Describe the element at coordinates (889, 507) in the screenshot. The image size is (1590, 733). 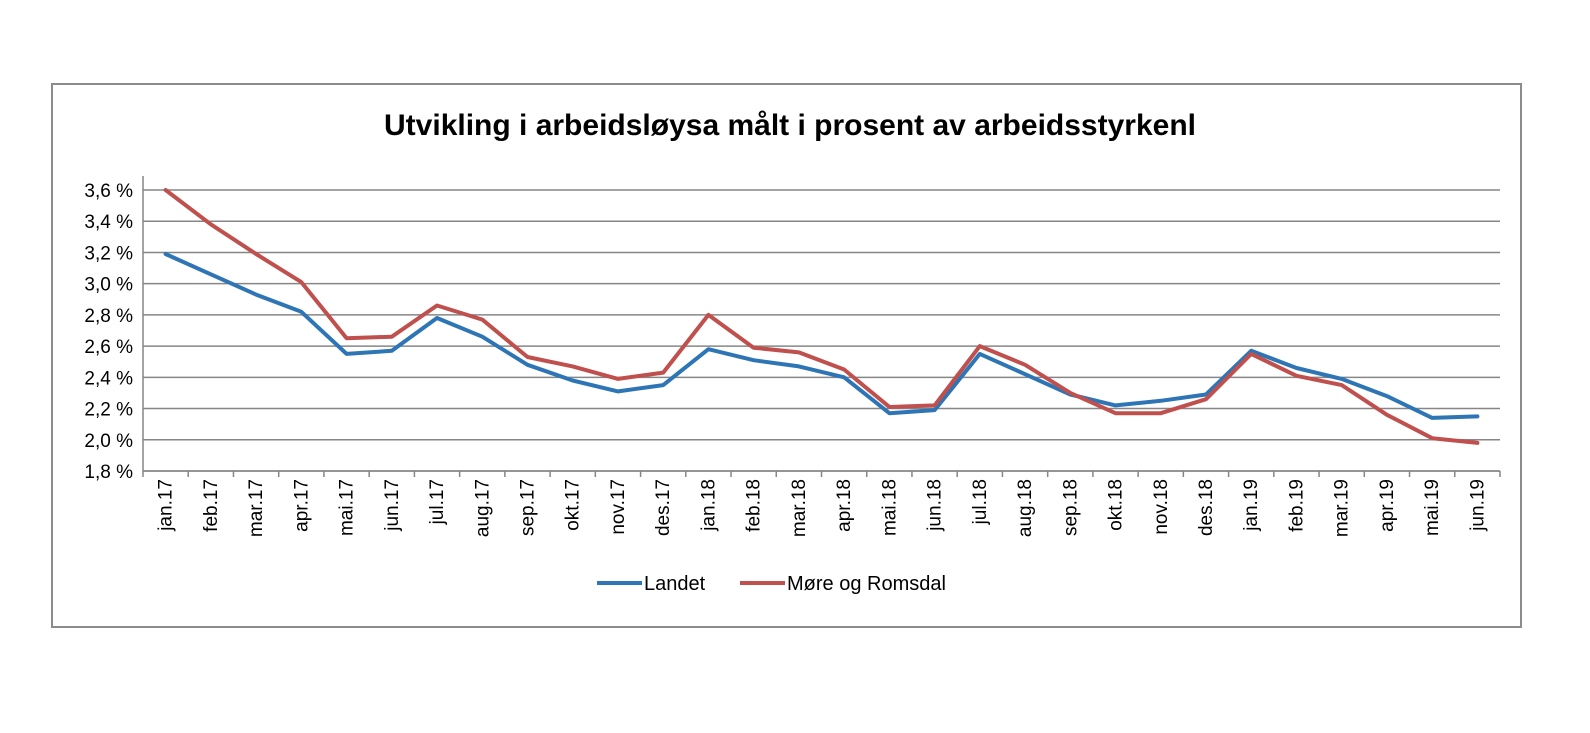
I see `x-tick-label: mai.18` at that location.